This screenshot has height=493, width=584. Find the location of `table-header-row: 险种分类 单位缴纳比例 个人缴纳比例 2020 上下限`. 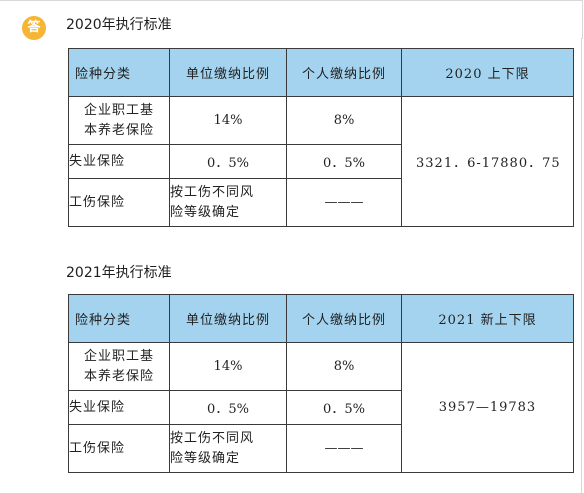

table-header-row: 险种分类 单位缴纳比例 个人缴纳比例 2020 上下限 is located at coordinates (321, 72).